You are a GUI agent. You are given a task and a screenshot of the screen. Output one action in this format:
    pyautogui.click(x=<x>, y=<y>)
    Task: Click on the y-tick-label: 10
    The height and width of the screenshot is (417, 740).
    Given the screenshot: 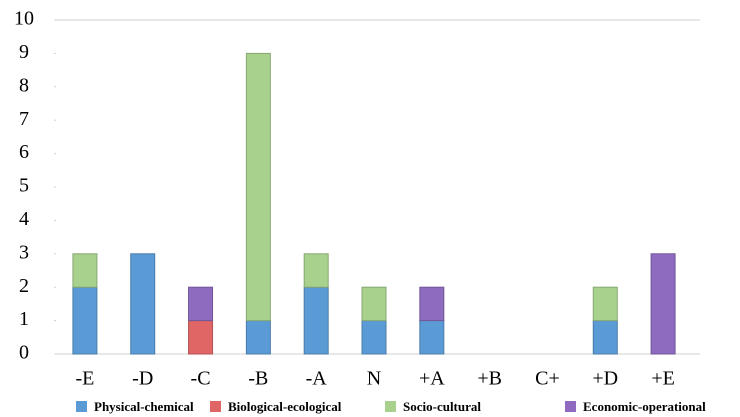 What is the action you would take?
    pyautogui.click(x=24, y=19)
    